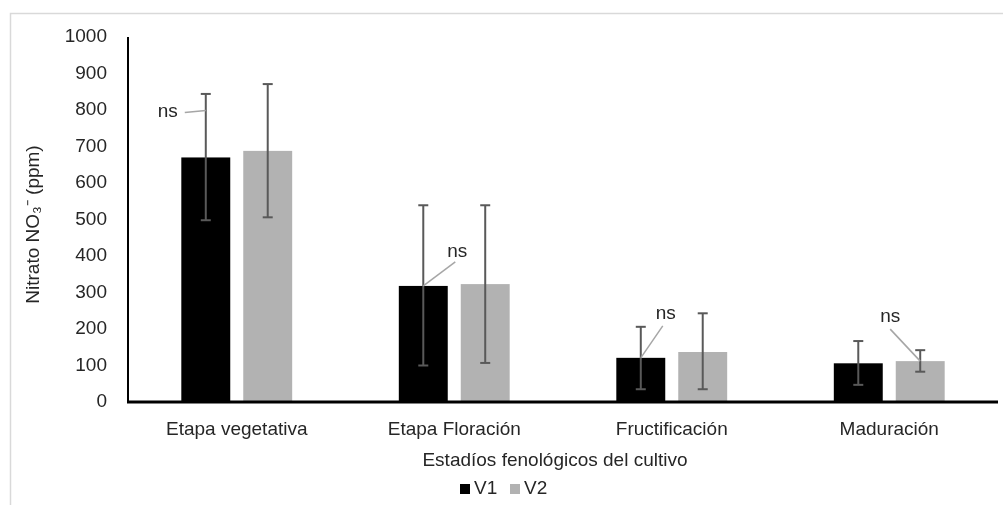 This screenshot has width=1003, height=505. I want to click on y-tick-label: 500, so click(91, 218).